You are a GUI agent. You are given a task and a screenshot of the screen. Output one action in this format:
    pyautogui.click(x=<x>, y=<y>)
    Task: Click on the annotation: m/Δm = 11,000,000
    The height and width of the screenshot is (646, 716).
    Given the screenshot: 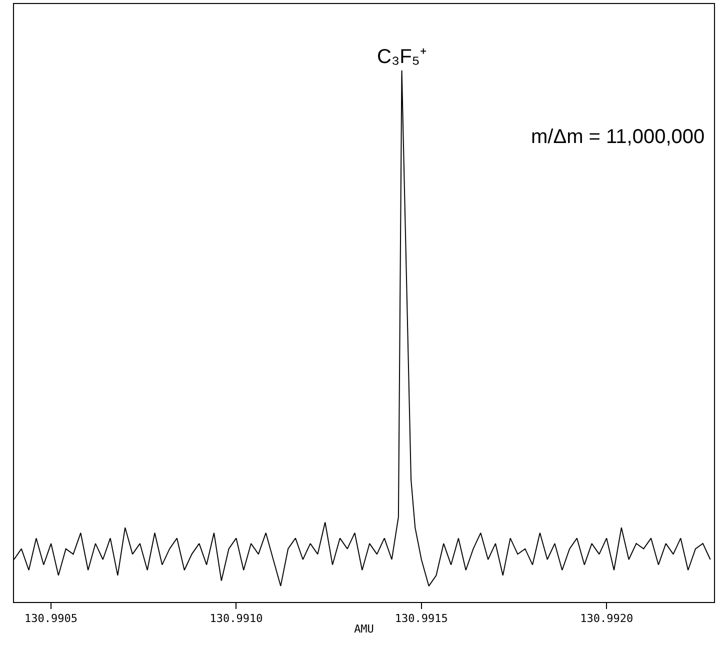 What is the action you would take?
    pyautogui.click(x=618, y=137)
    